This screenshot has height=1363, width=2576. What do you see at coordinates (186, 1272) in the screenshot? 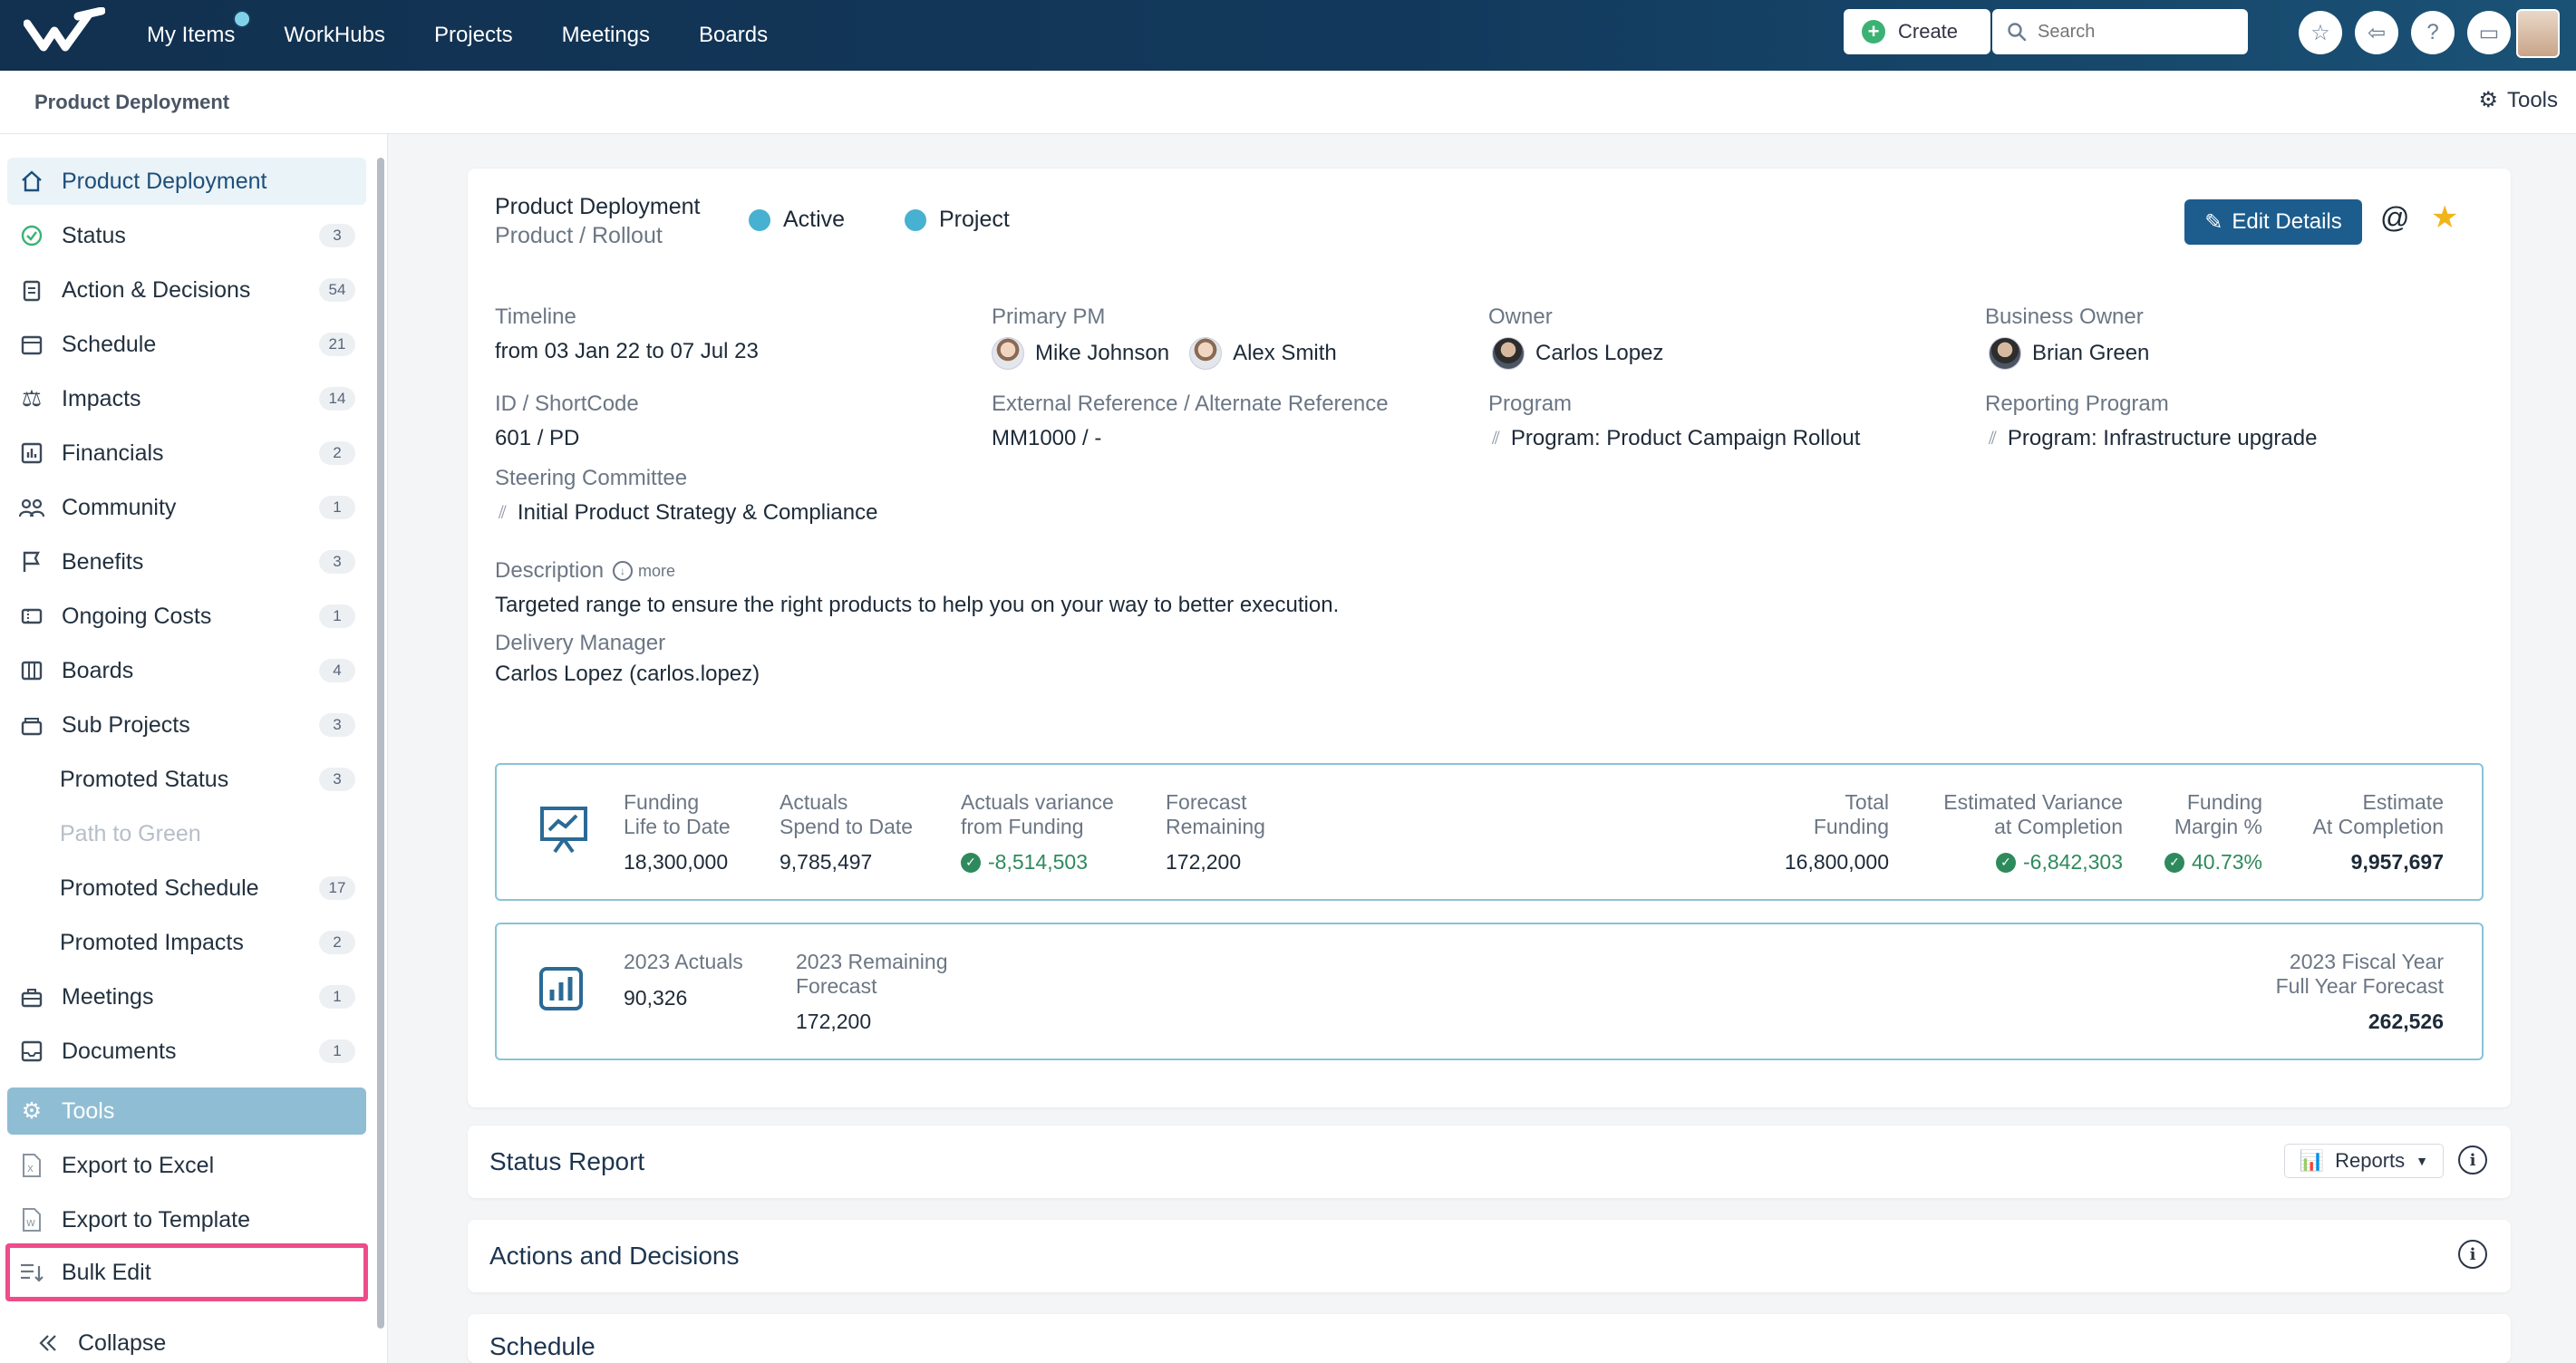
I see `bulk-edit-item: Bulk Edit` at bounding box center [186, 1272].